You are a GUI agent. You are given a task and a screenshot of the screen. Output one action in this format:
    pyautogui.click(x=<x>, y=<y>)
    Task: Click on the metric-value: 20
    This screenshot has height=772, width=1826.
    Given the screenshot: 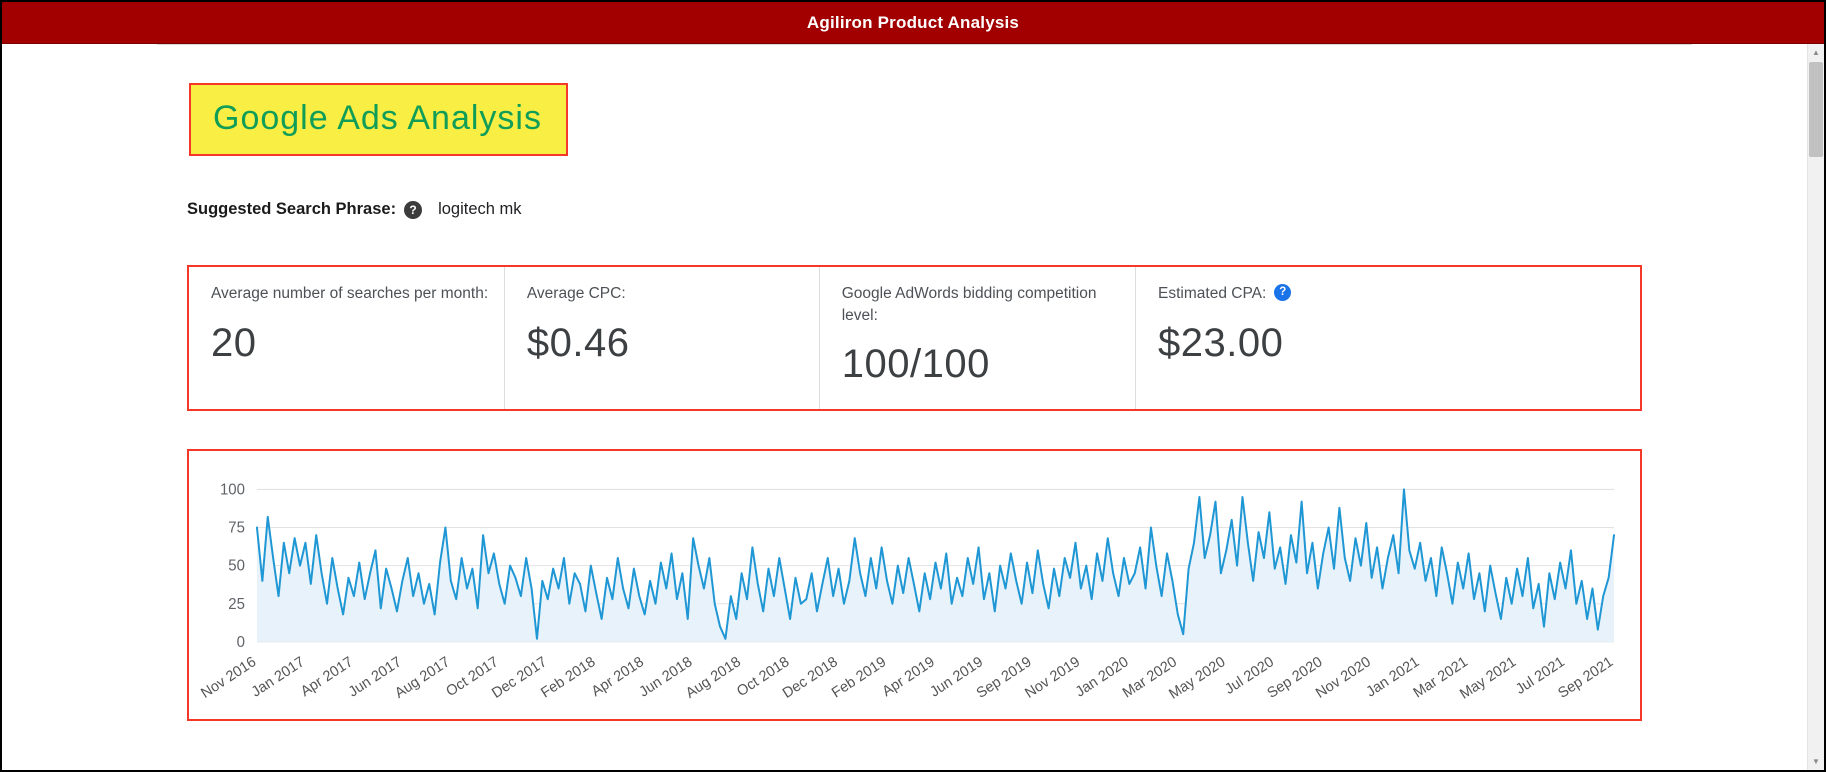 What is the action you would take?
    pyautogui.click(x=234, y=343)
    